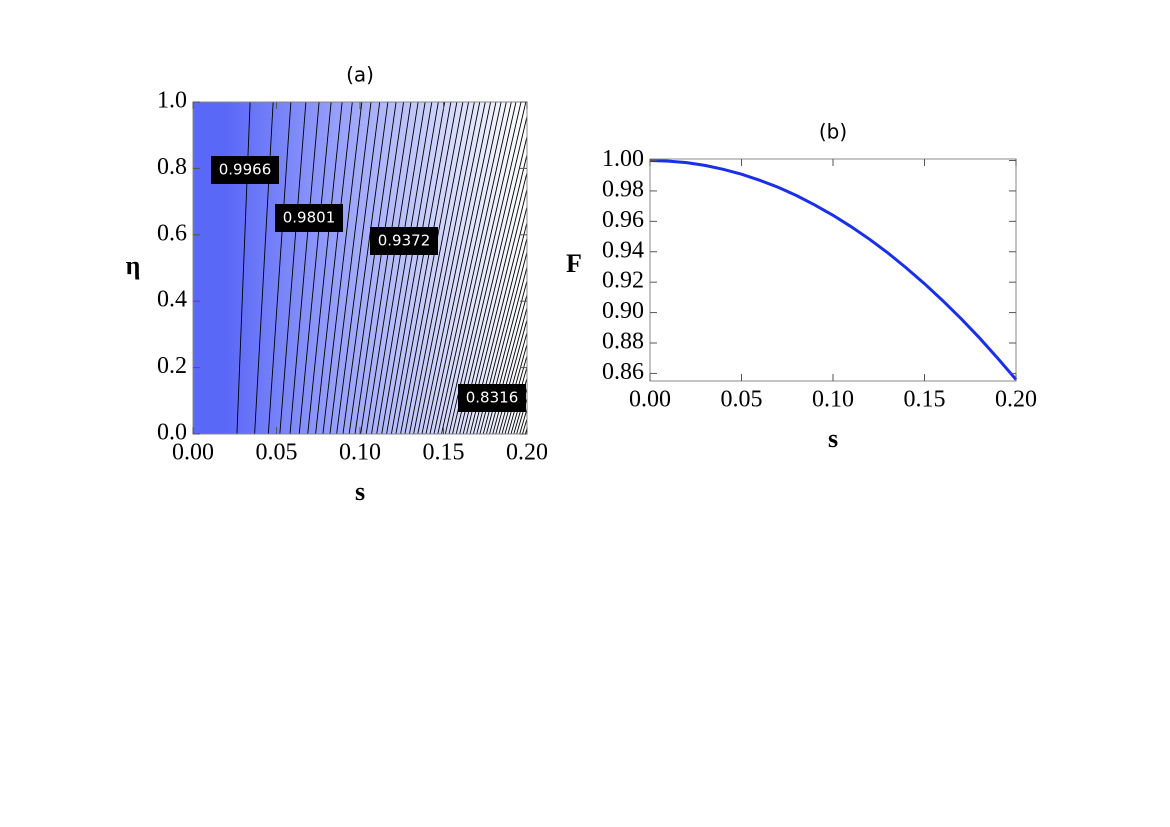 This screenshot has width=1170, height=827. Describe the element at coordinates (623, 220) in the screenshot. I see `y-tick-label: 0.96` at that location.